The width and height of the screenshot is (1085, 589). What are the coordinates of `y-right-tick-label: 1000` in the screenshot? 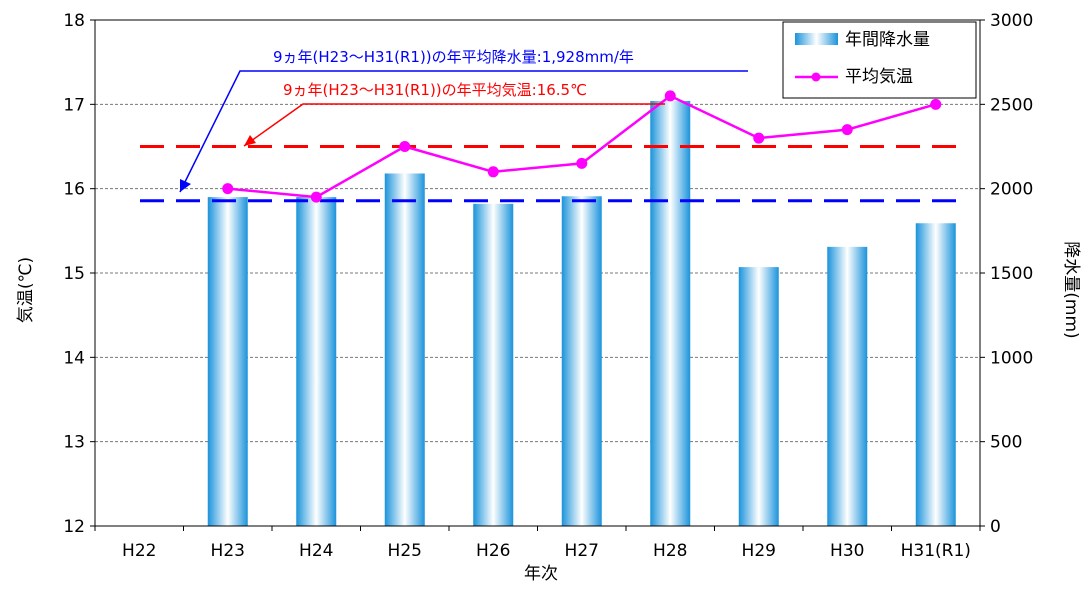 It's located at (1011, 358).